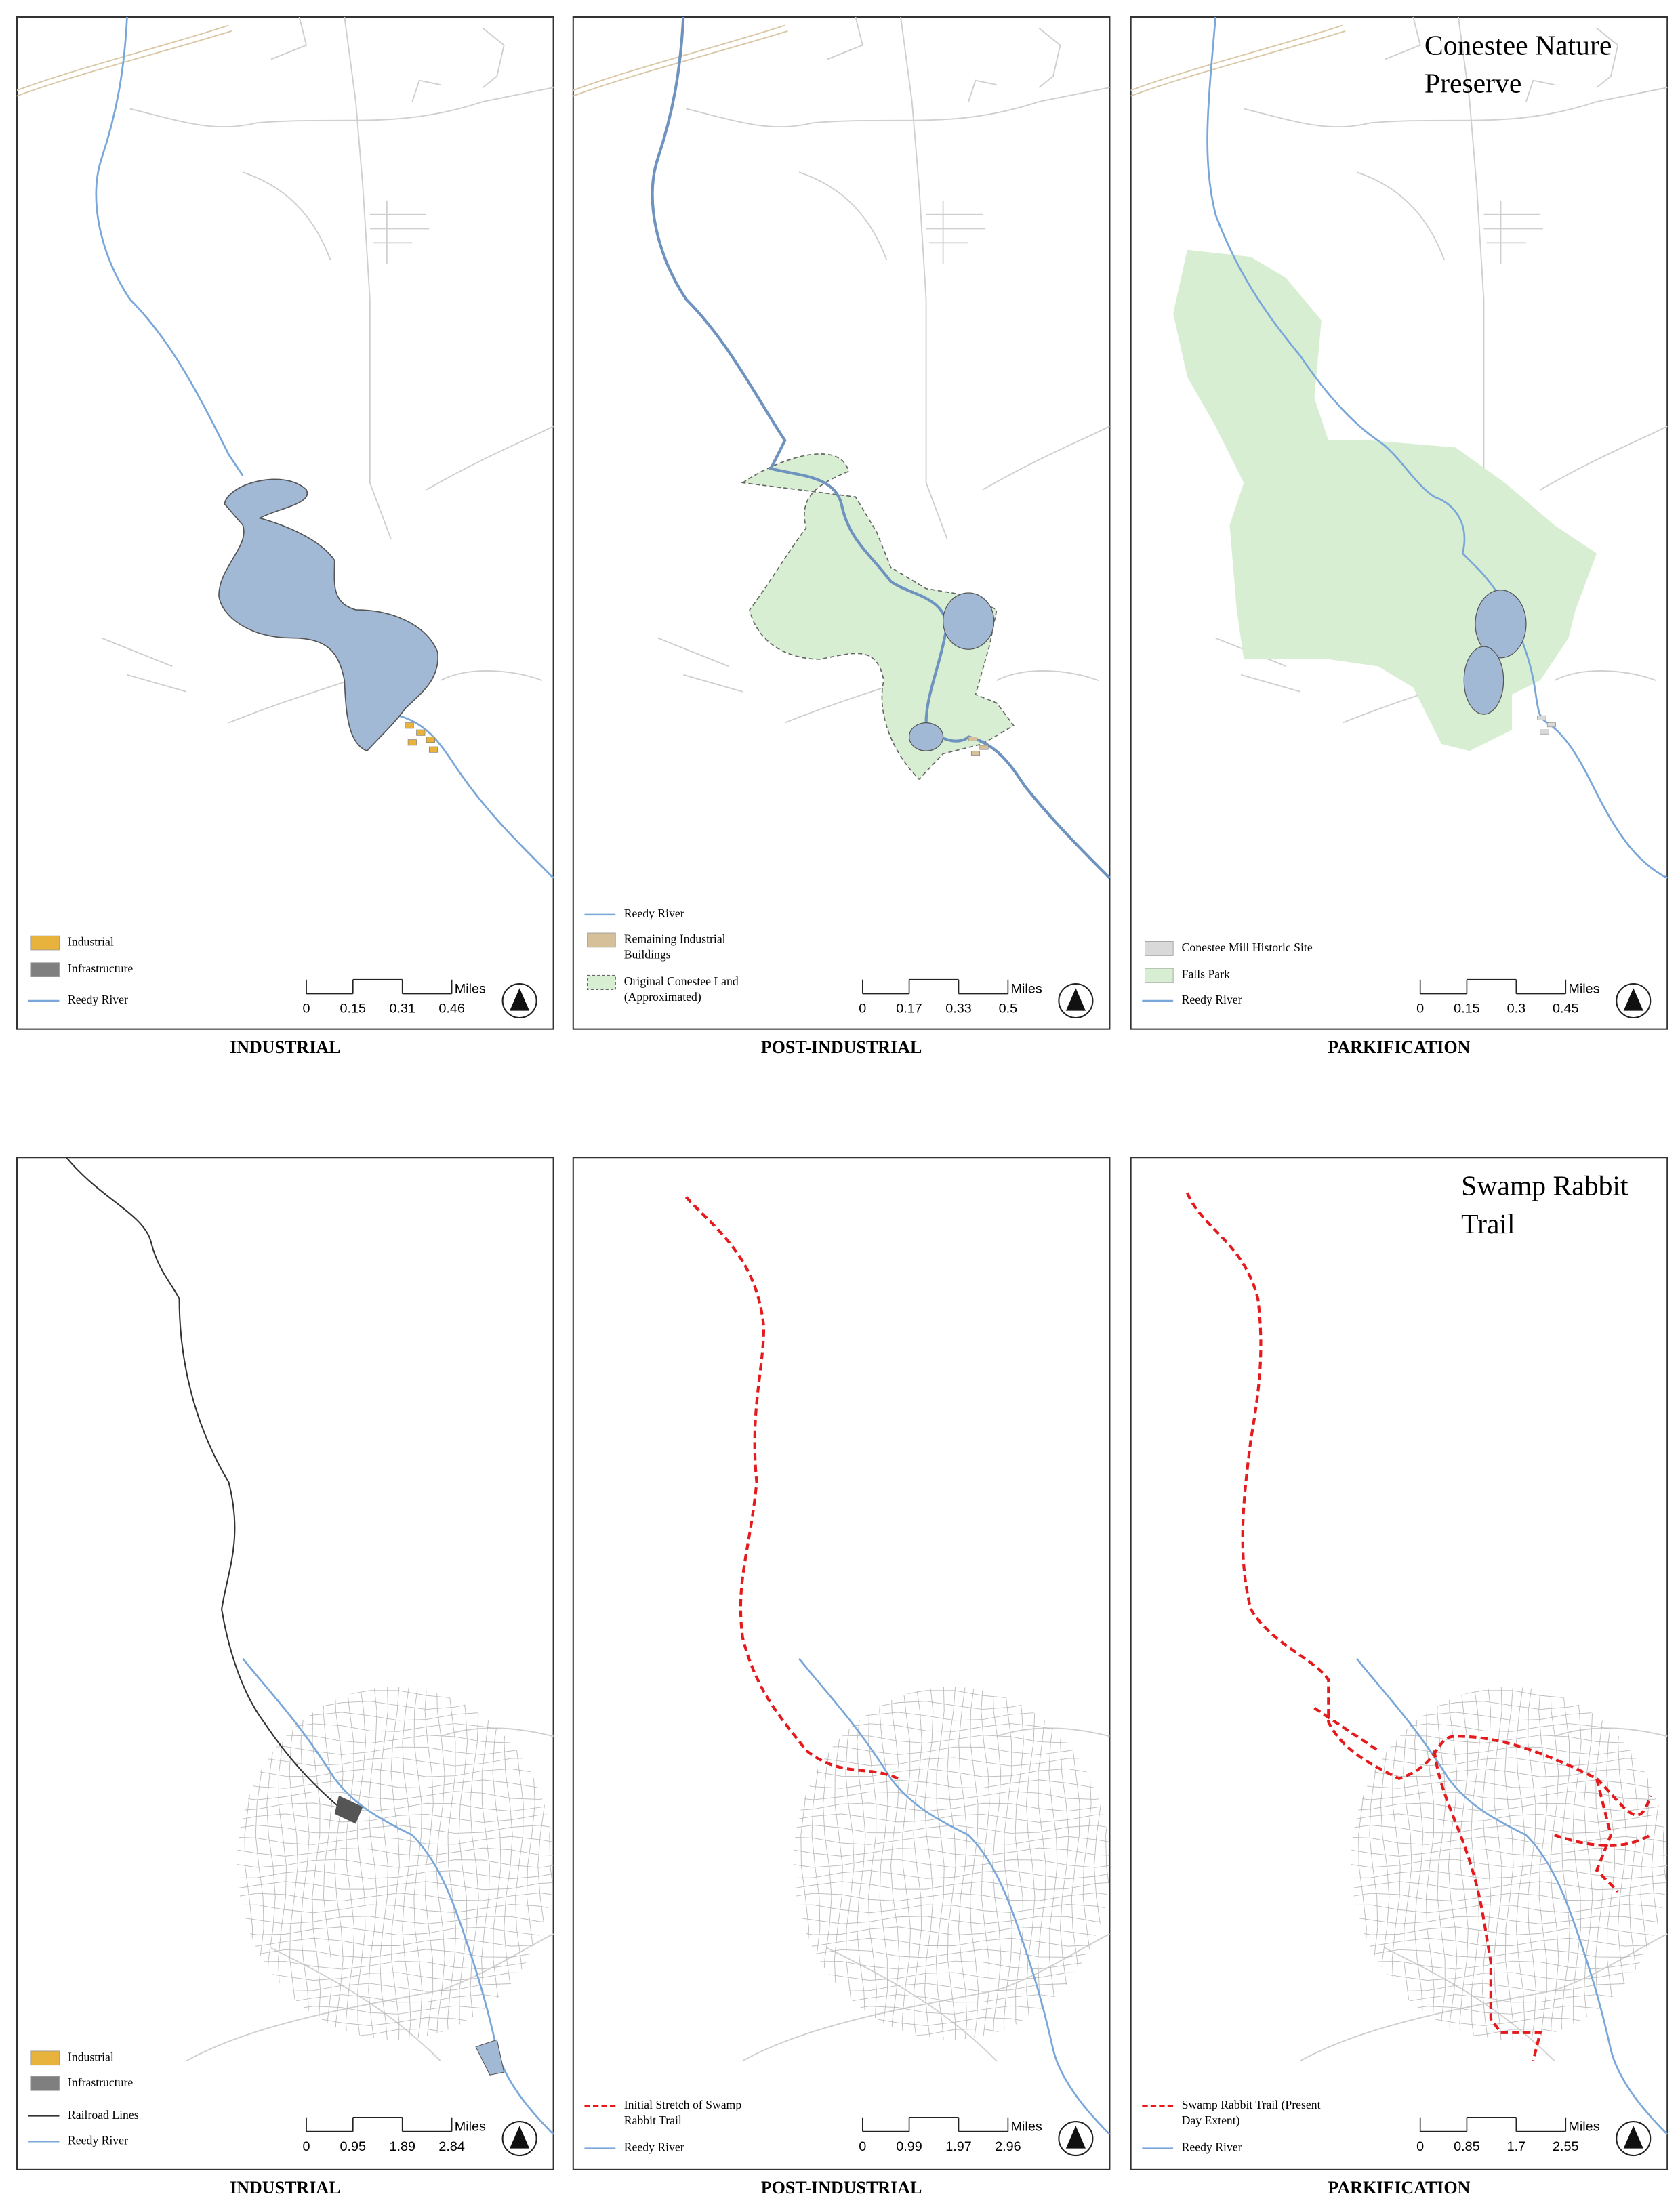 The image size is (1680, 2209). I want to click on scale-label: 0.15, so click(1467, 1009).